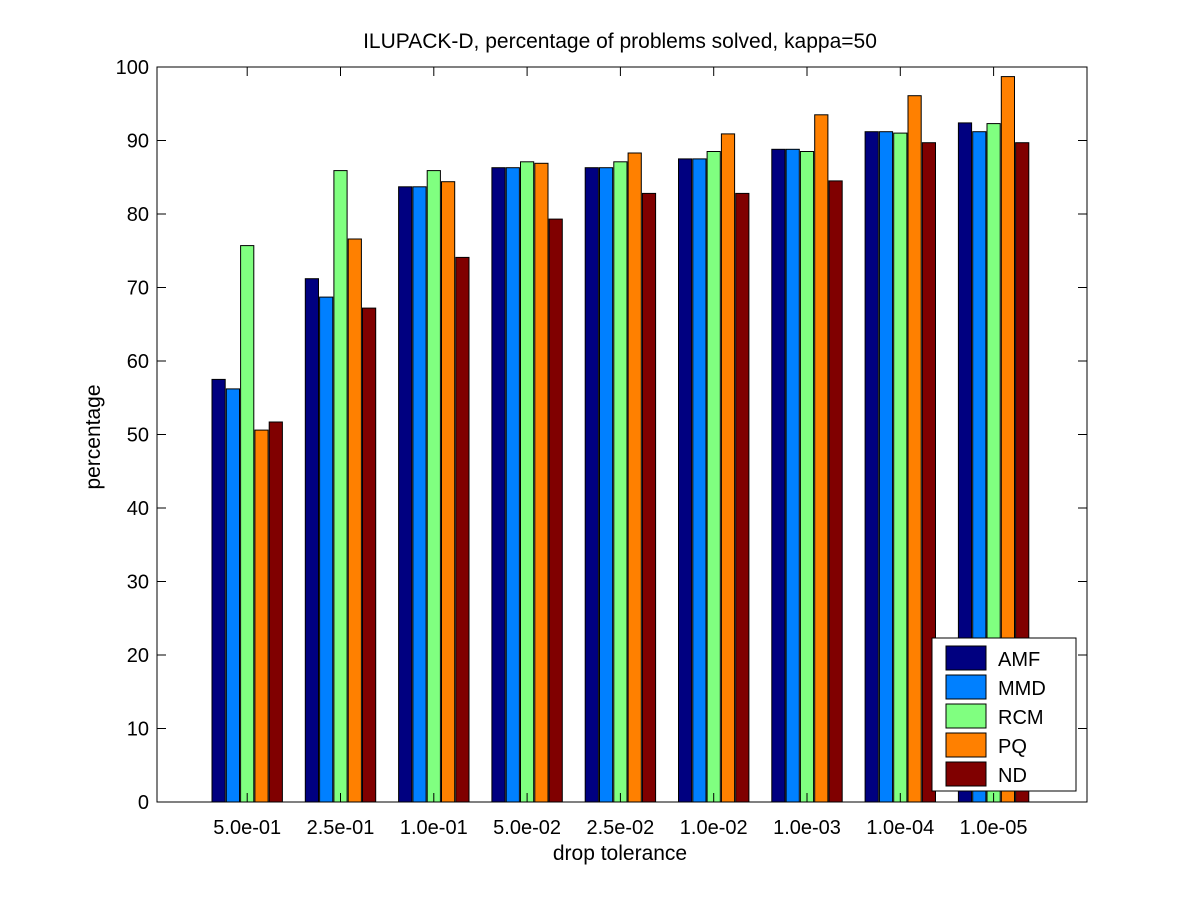  I want to click on bar-mmd-1.0e-04, so click(886, 467).